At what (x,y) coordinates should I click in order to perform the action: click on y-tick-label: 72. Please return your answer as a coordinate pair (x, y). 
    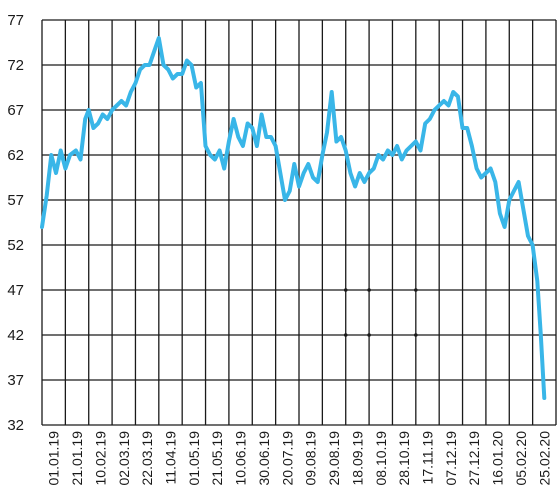
    Looking at the image, I should click on (15, 65).